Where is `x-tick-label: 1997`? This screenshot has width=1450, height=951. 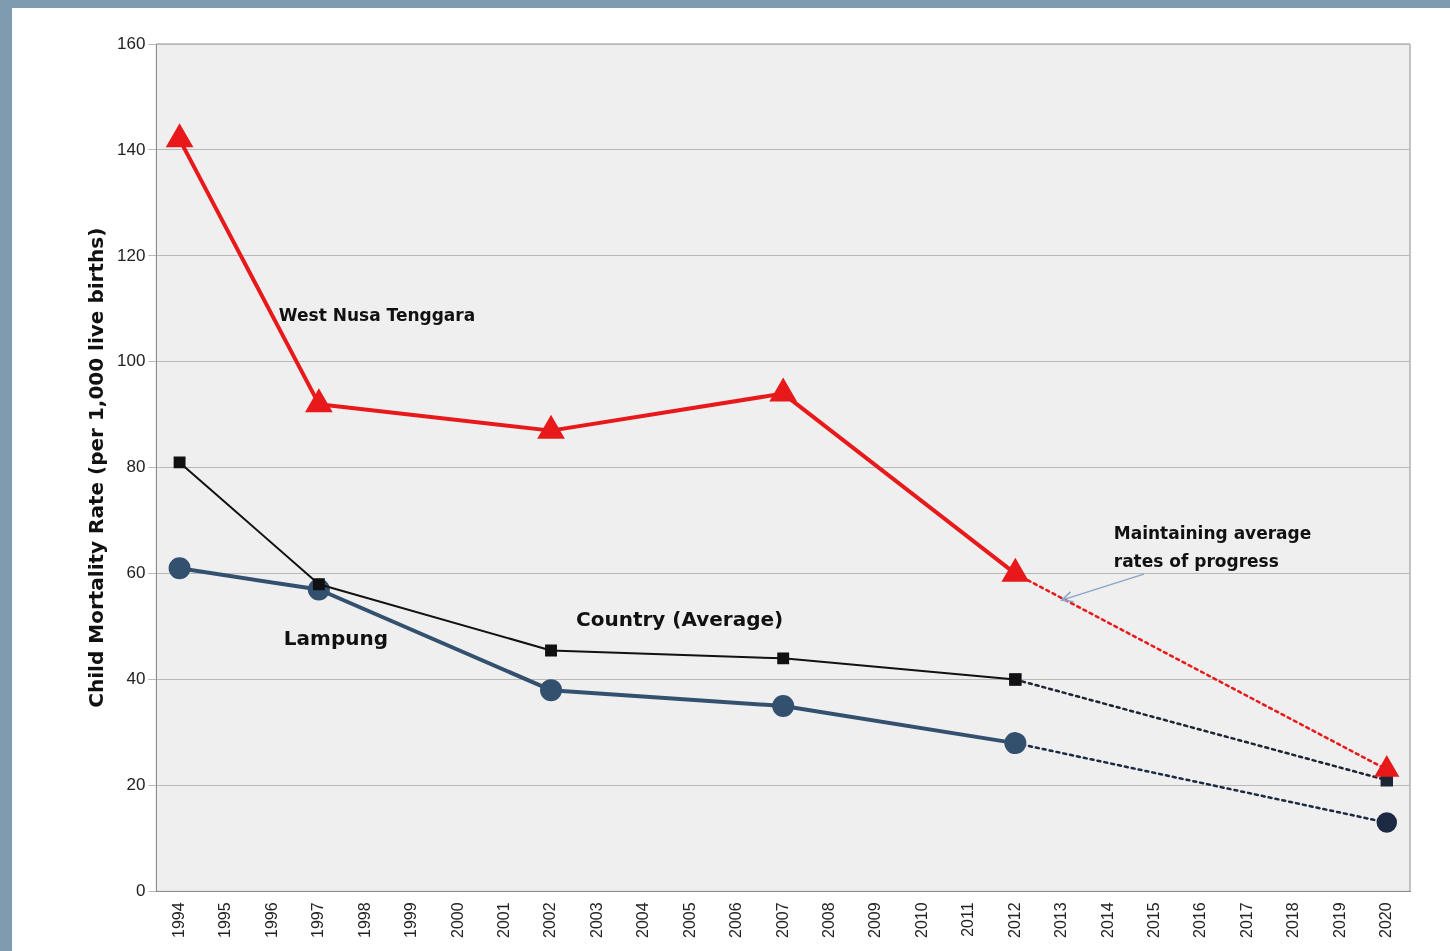
x-tick-label: 1997 is located at coordinates (318, 920).